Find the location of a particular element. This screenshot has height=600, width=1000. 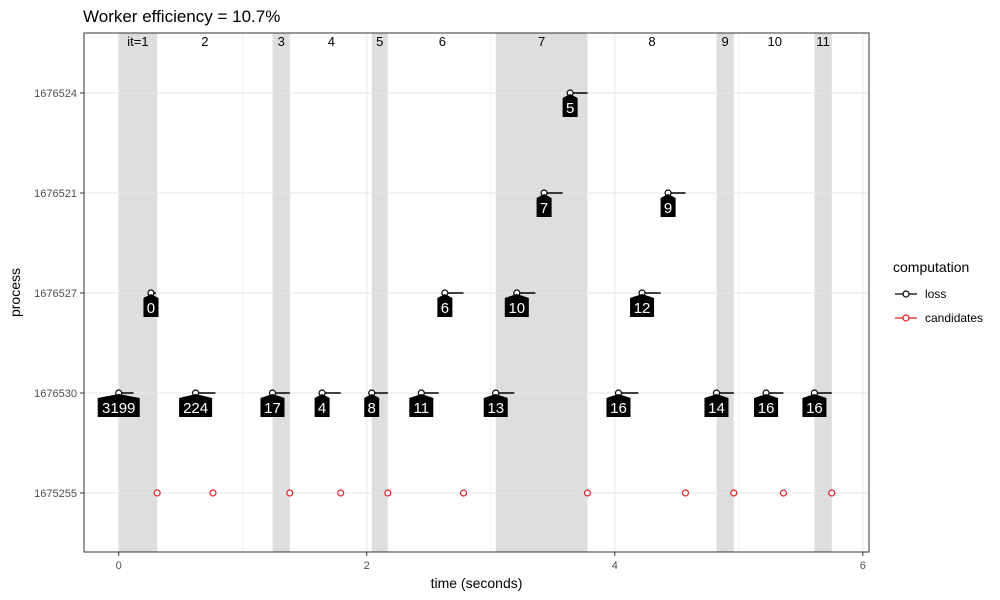

loss-point: 12 is located at coordinates (645, 303).